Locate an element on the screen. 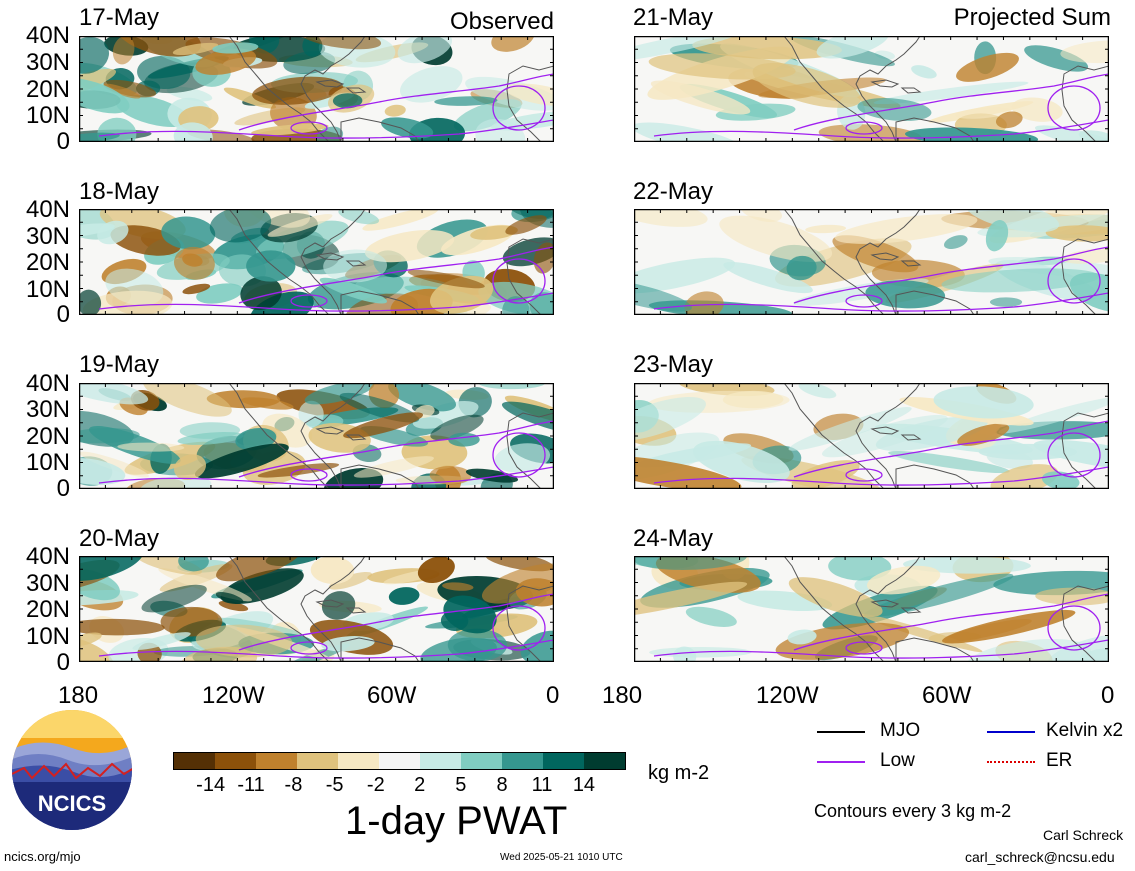 This screenshot has width=1135, height=871. logo-text: NCICS is located at coordinates (72, 803).